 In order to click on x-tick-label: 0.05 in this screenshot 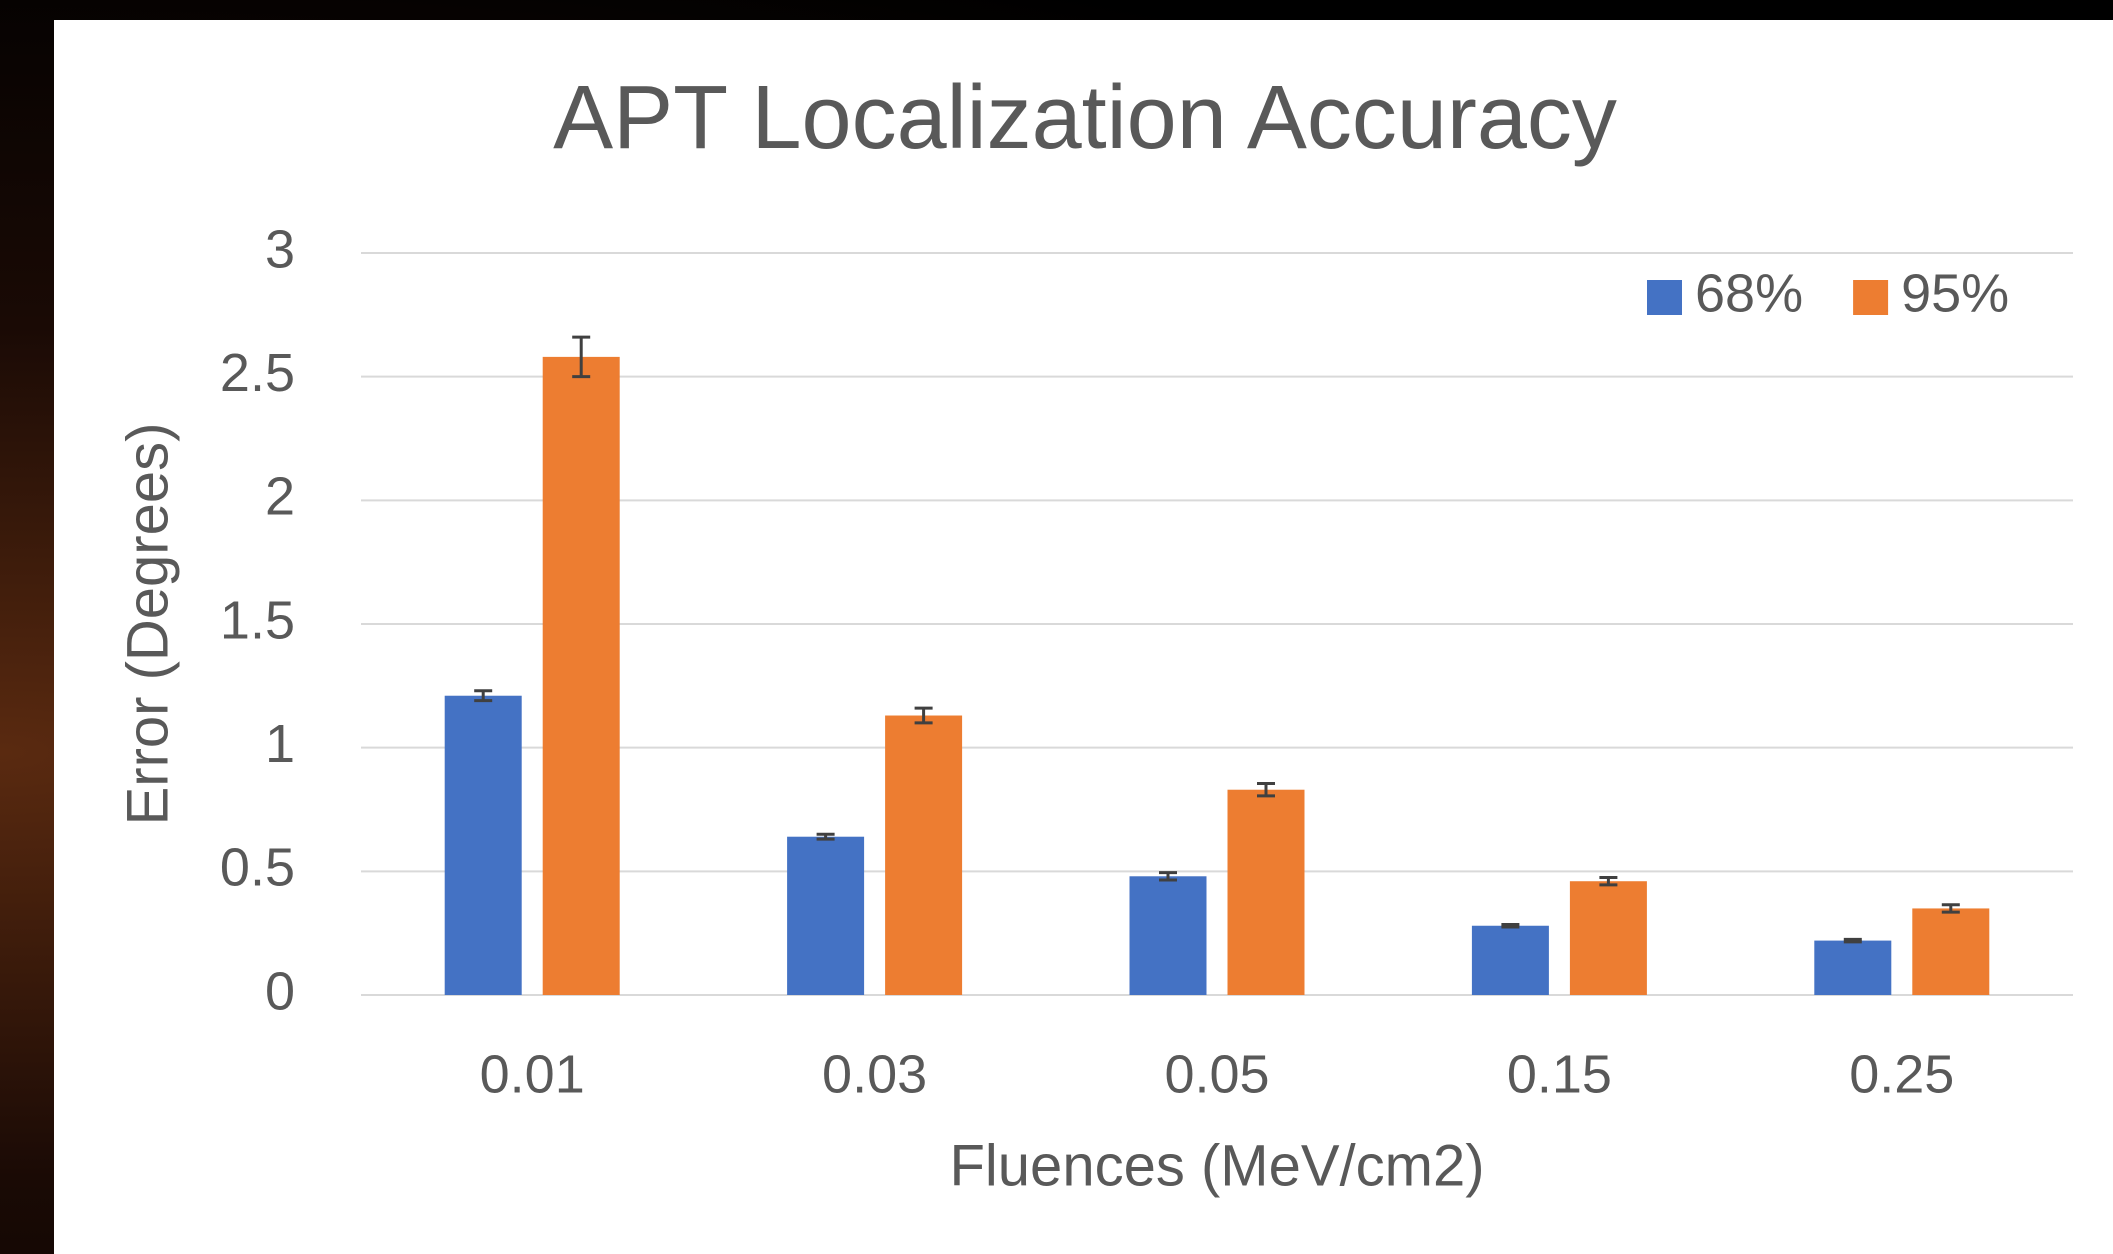, I will do `click(1216, 1074)`.